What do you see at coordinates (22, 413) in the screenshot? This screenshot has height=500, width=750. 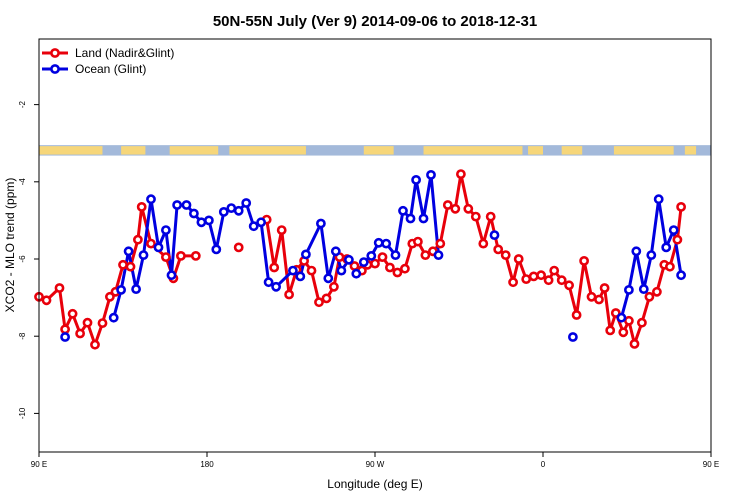 I see `y-tick-label: -10` at bounding box center [22, 413].